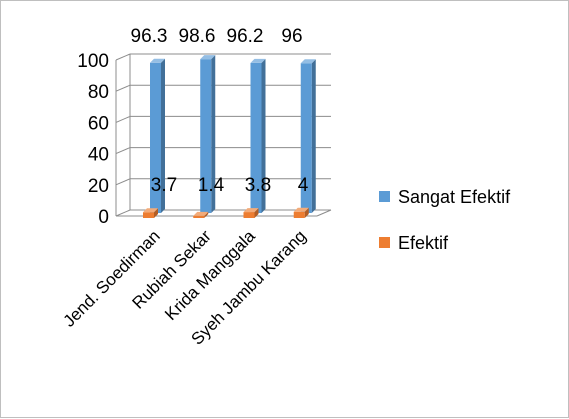 This screenshot has width=569, height=419. What do you see at coordinates (454, 197) in the screenshot?
I see `legend-label: Sangat Efektif` at bounding box center [454, 197].